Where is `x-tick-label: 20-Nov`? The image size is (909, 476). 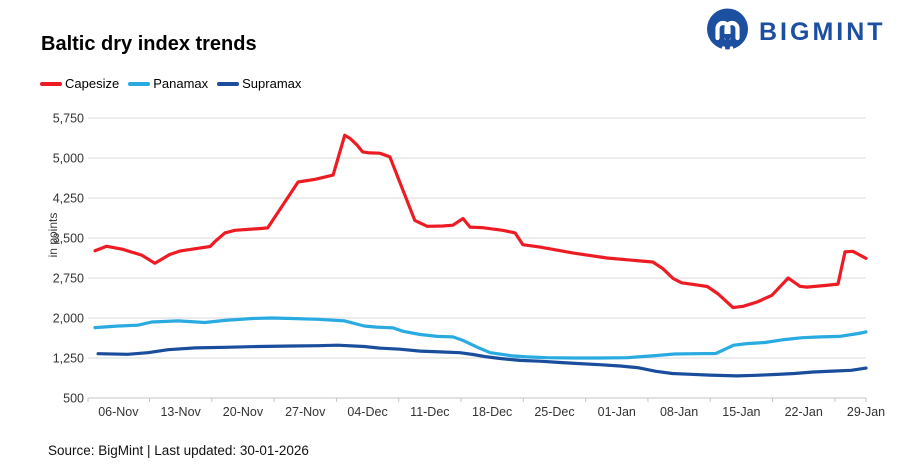 x-tick-label: 20-Nov is located at coordinates (243, 412).